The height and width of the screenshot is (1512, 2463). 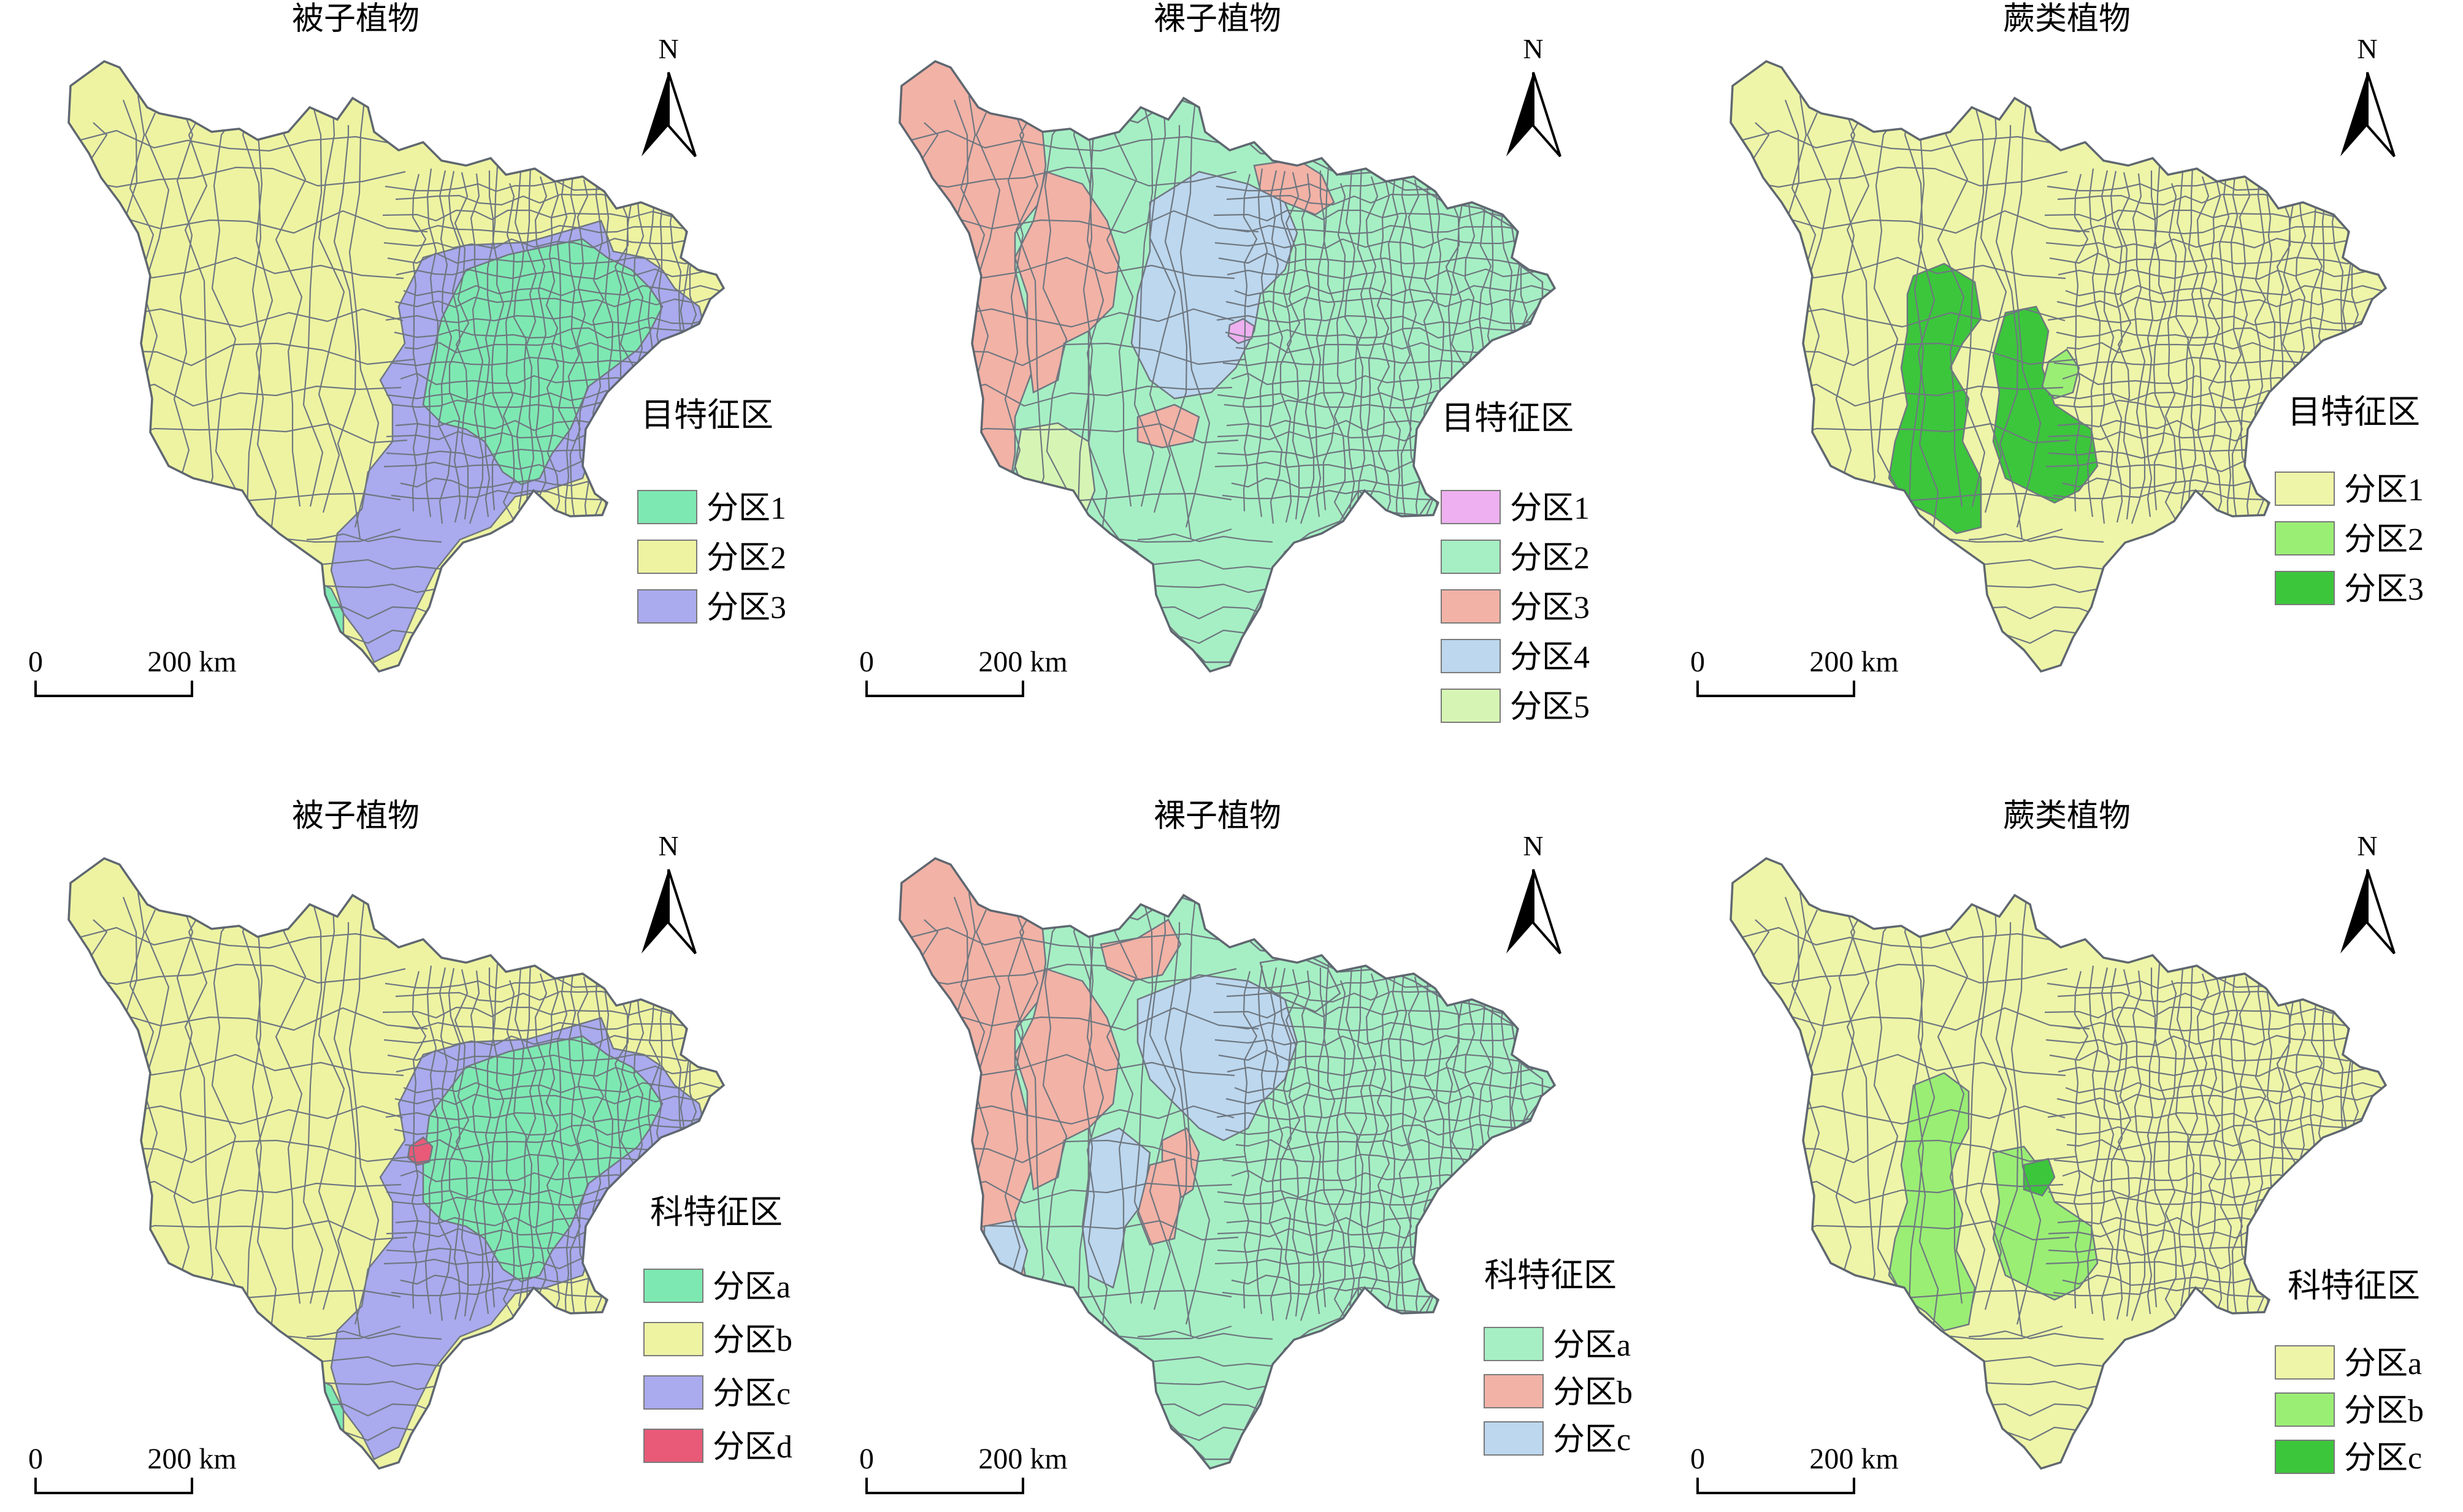 What do you see at coordinates (752, 1448) in the screenshot?
I see `legend-label: 分区d` at bounding box center [752, 1448].